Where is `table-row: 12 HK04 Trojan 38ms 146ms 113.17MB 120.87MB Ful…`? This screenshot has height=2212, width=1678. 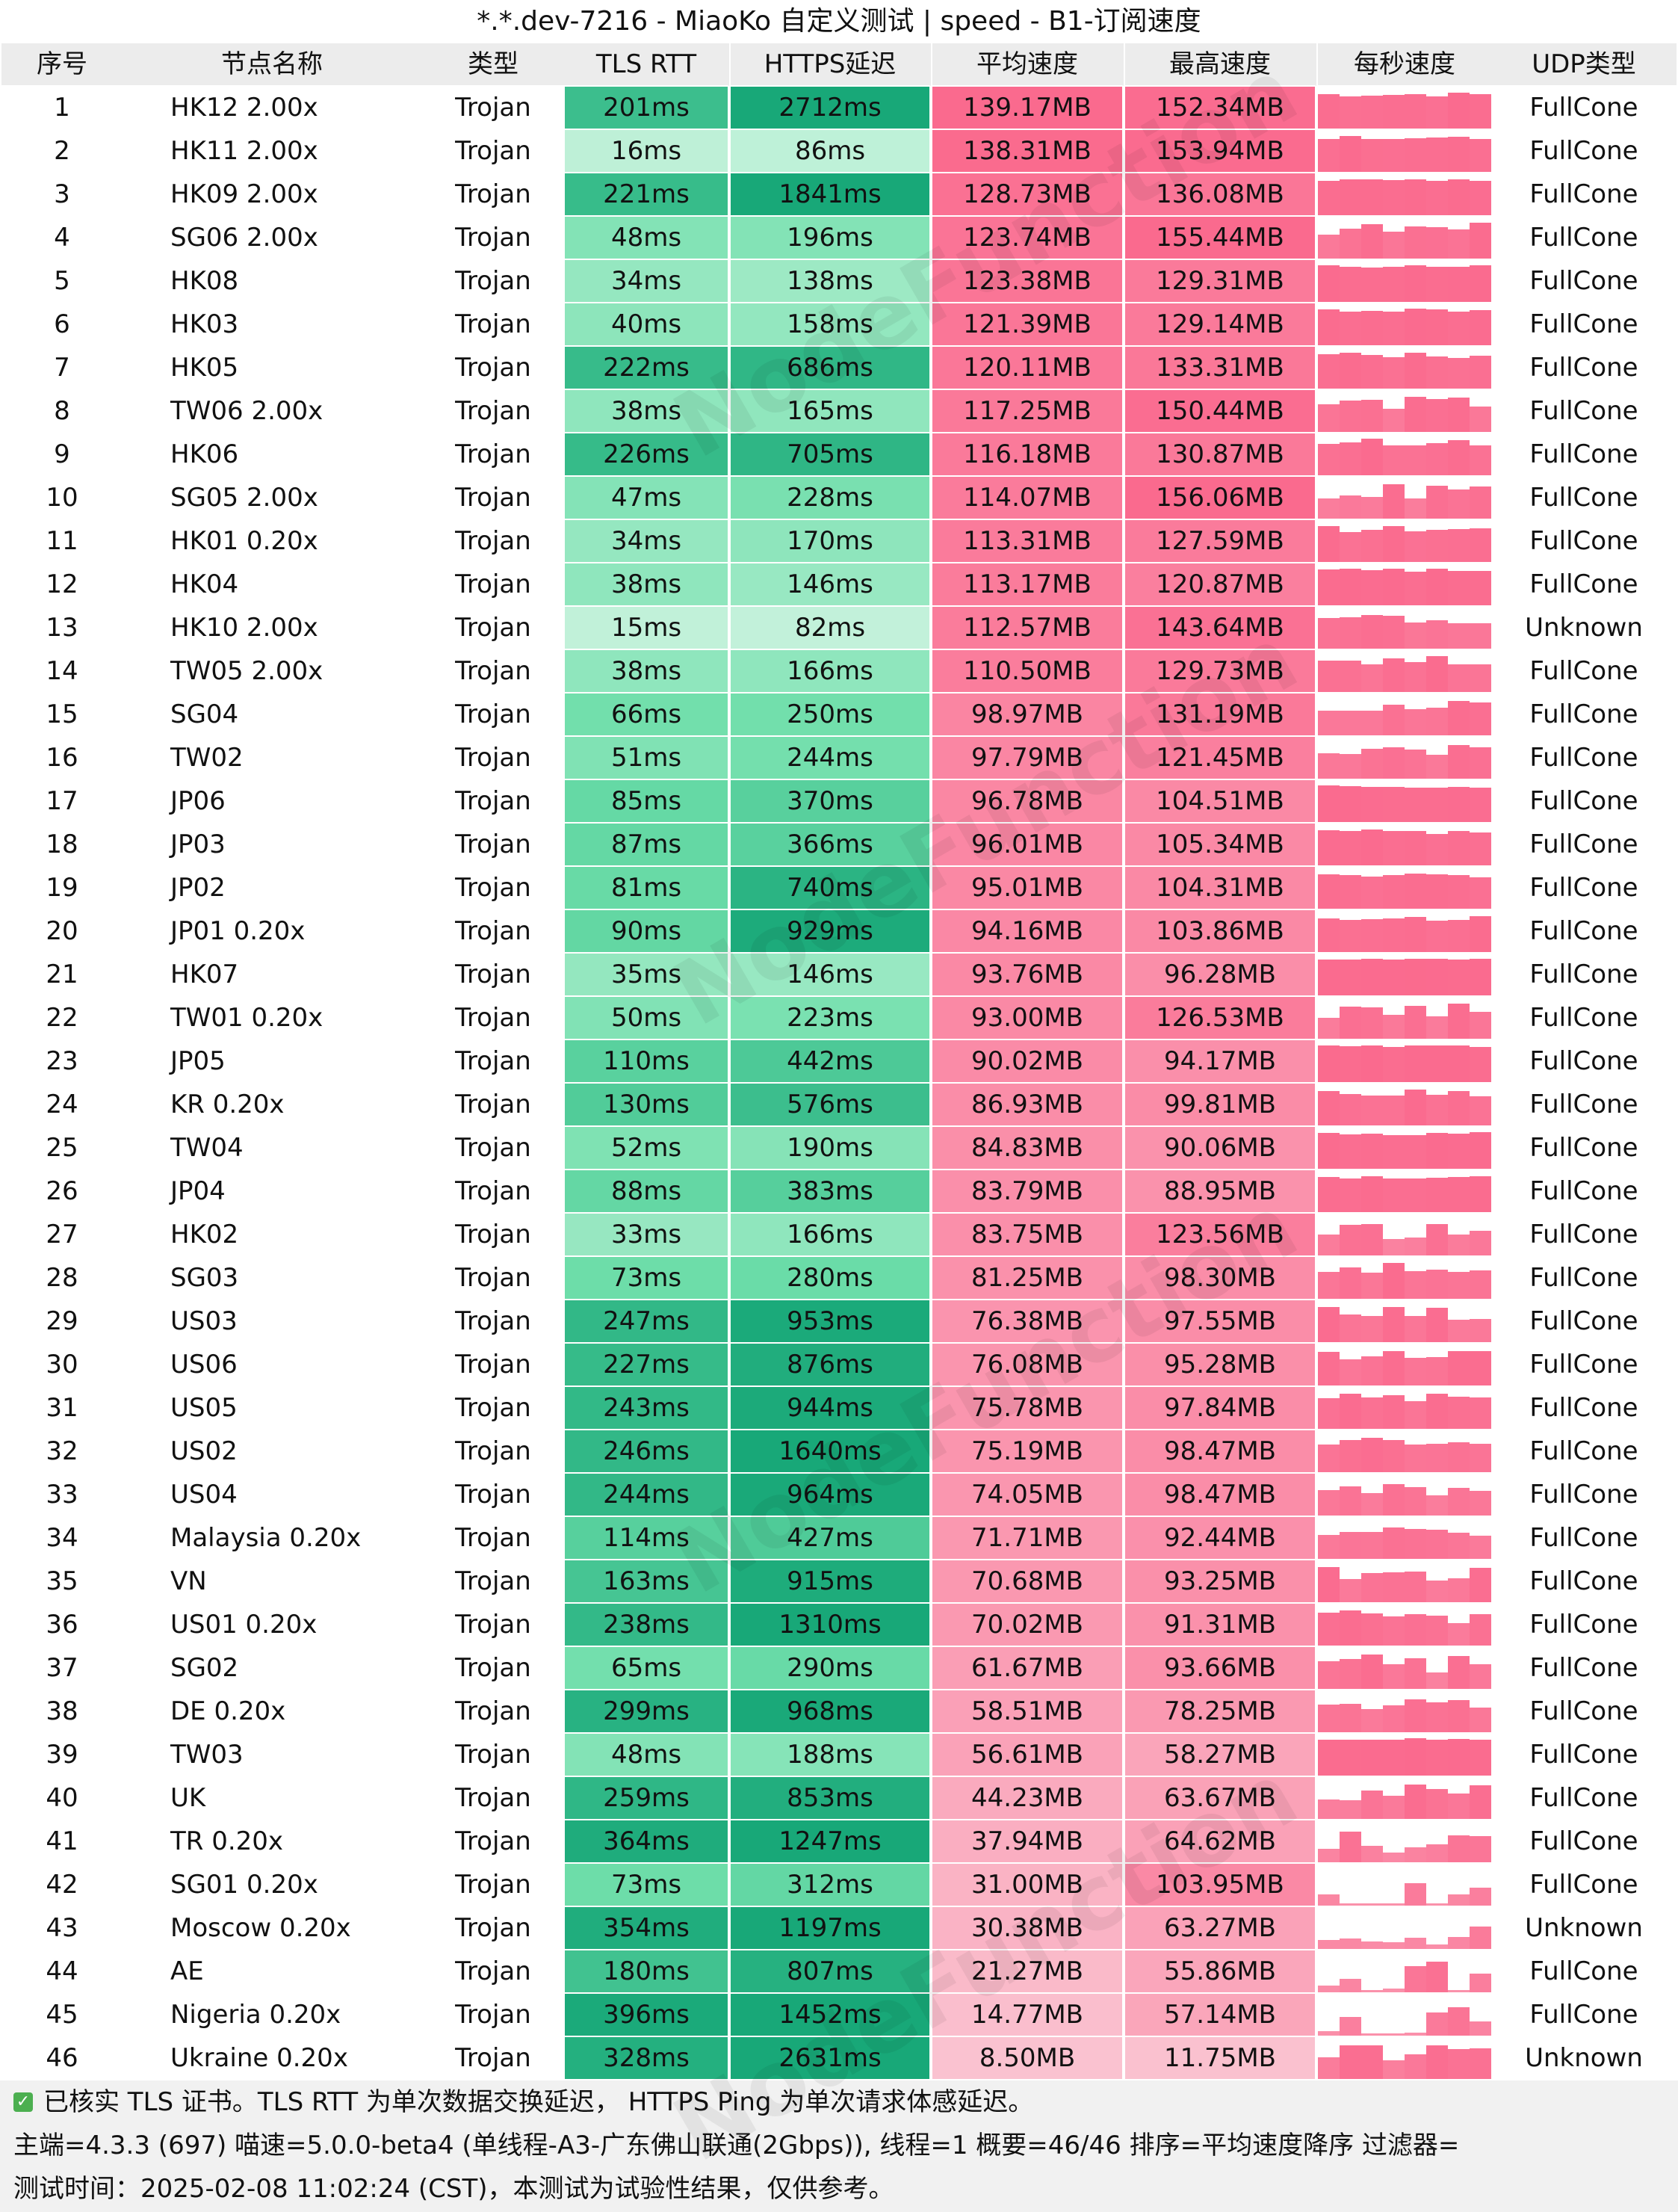
table-row: 12 HK04 Trojan 38ms 146ms 113.17MB 120.87MB Ful… is located at coordinates (839, 585).